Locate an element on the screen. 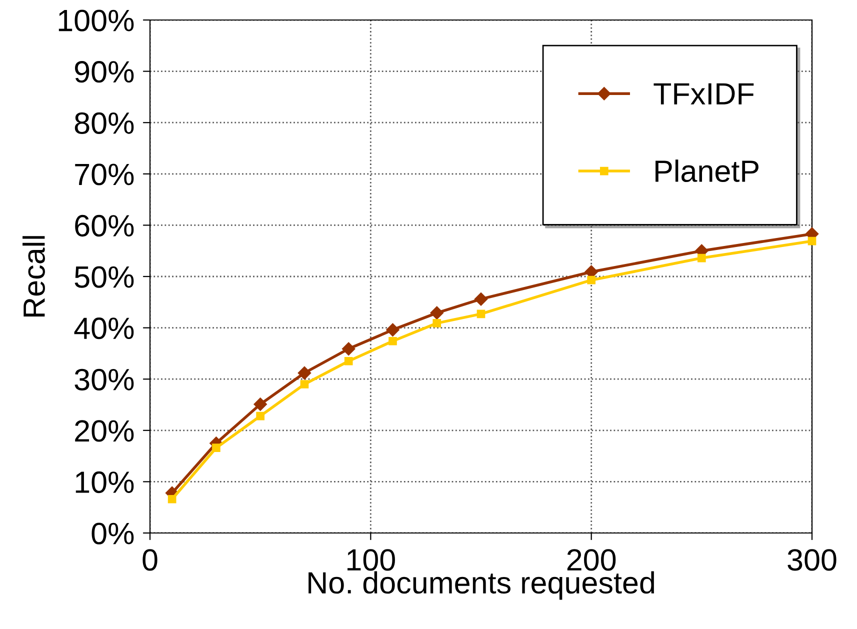 This screenshot has height=629, width=857. legend-label: PlanetP is located at coordinates (707, 171).